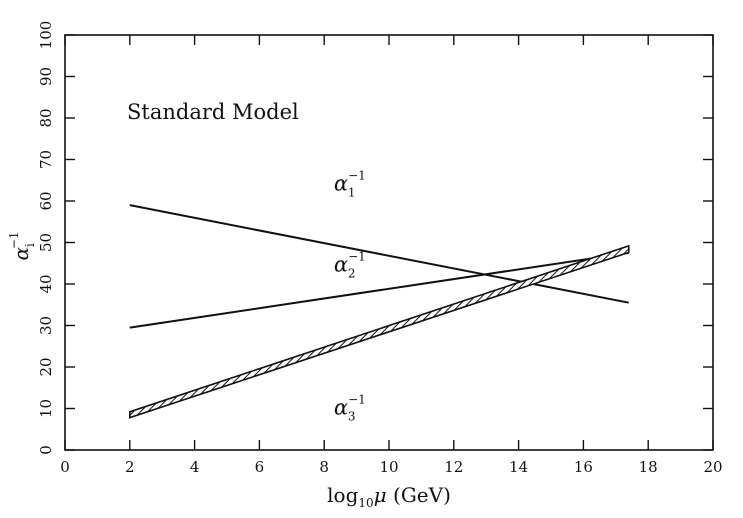 The height and width of the screenshot is (518, 743). What do you see at coordinates (46, 283) in the screenshot?
I see `y-tick-label-4: 40` at bounding box center [46, 283].